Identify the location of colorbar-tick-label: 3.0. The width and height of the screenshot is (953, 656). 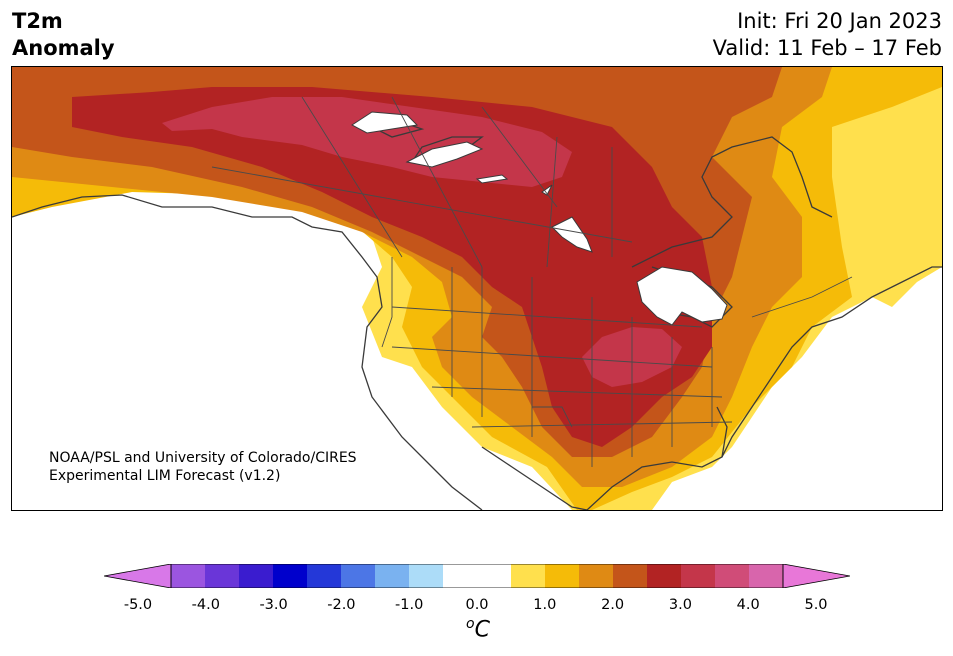
(680, 605).